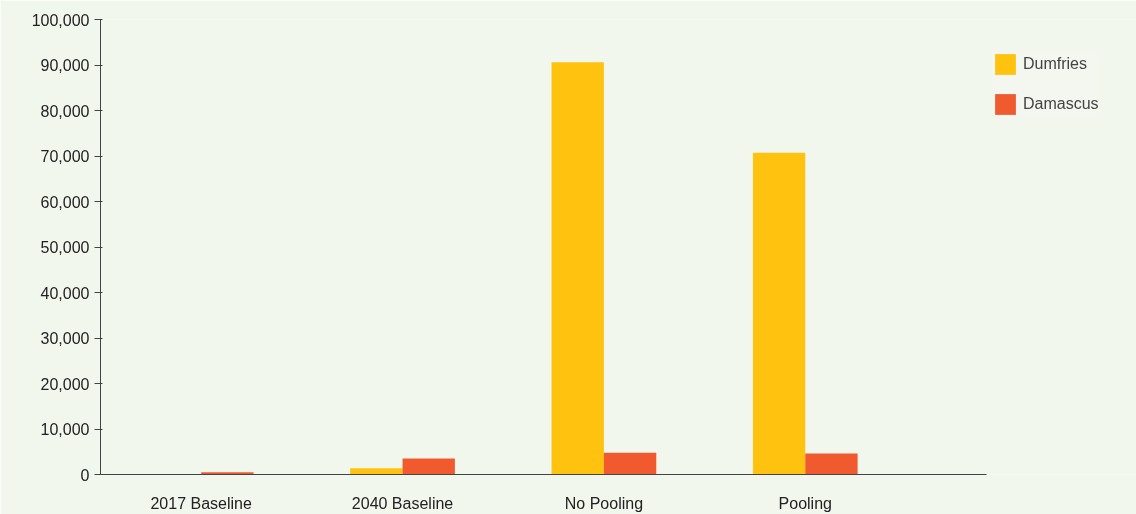 The width and height of the screenshot is (1136, 514). I want to click on legend-label: Damascus, so click(1061, 104).